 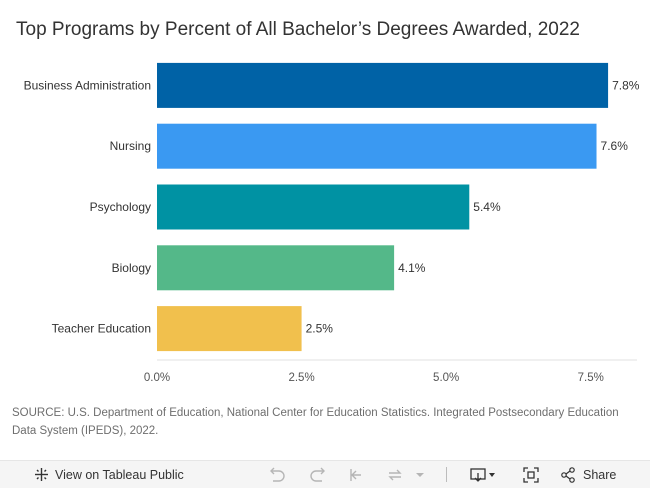 What do you see at coordinates (120, 207) in the screenshot?
I see `category-label: Psychology` at bounding box center [120, 207].